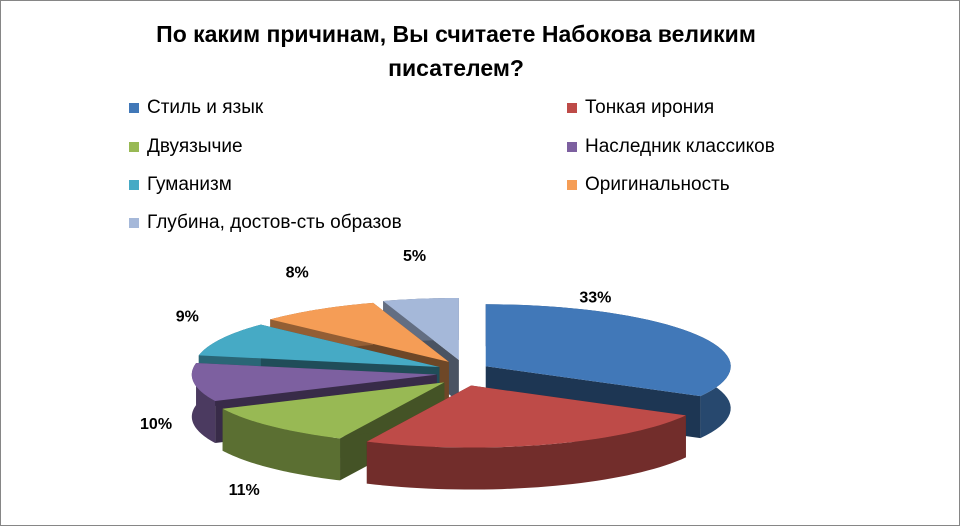  I want to click on data-label: 11%, so click(244, 490).